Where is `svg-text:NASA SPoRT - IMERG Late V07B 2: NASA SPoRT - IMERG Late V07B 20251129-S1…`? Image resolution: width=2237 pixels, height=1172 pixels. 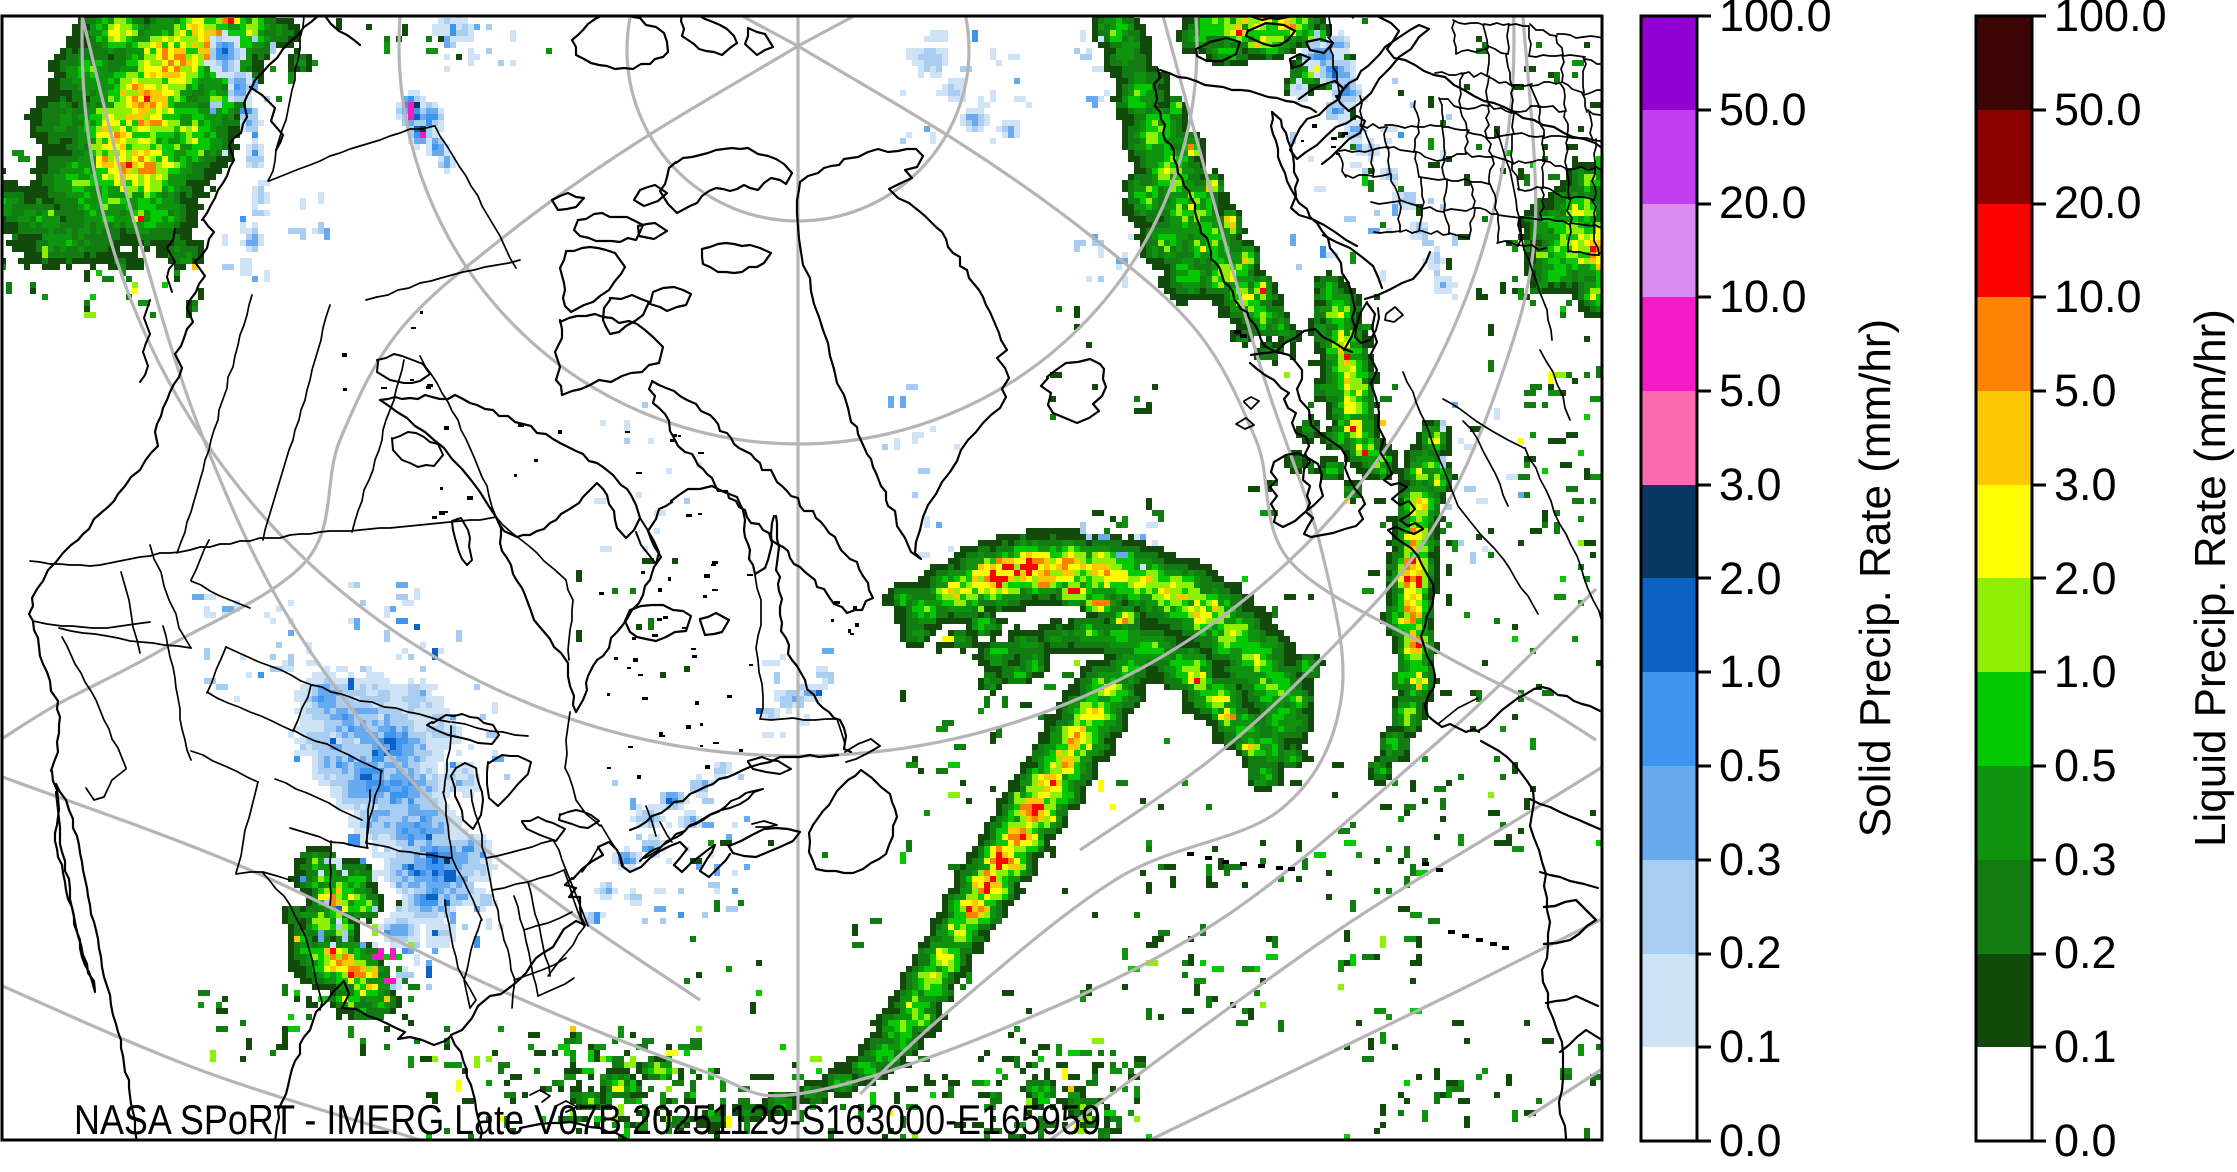
svg-text:NASA SPoRT - IMERG Late V07B 2: NASA SPoRT - IMERG Late V07B 20251129-S1… is located at coordinates (587, 1119).